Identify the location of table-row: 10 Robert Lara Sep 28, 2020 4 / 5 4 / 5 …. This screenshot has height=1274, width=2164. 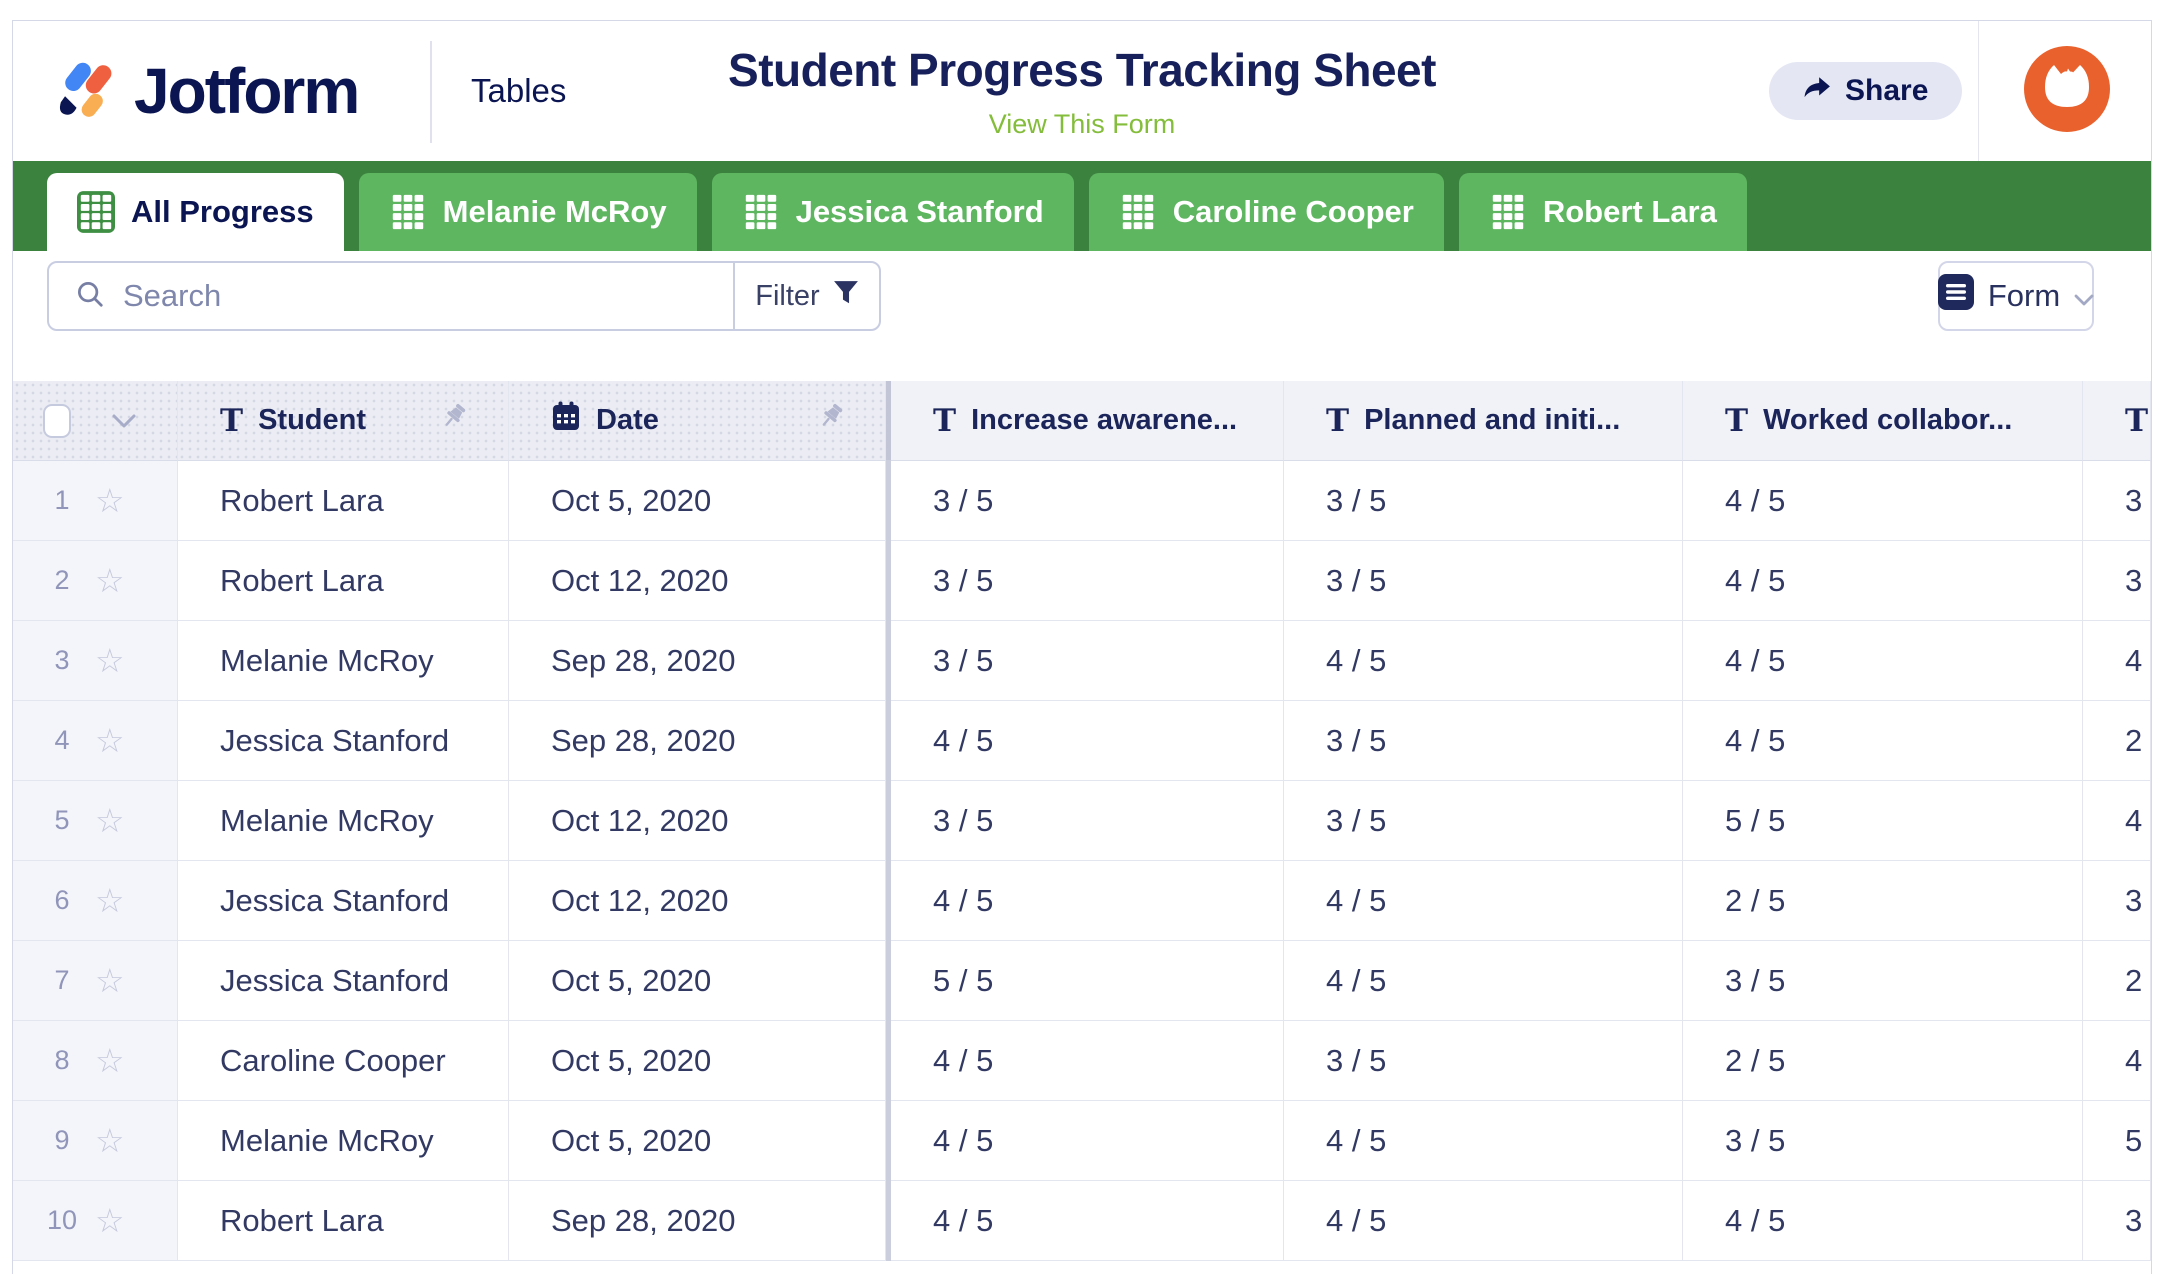
(1082, 1221).